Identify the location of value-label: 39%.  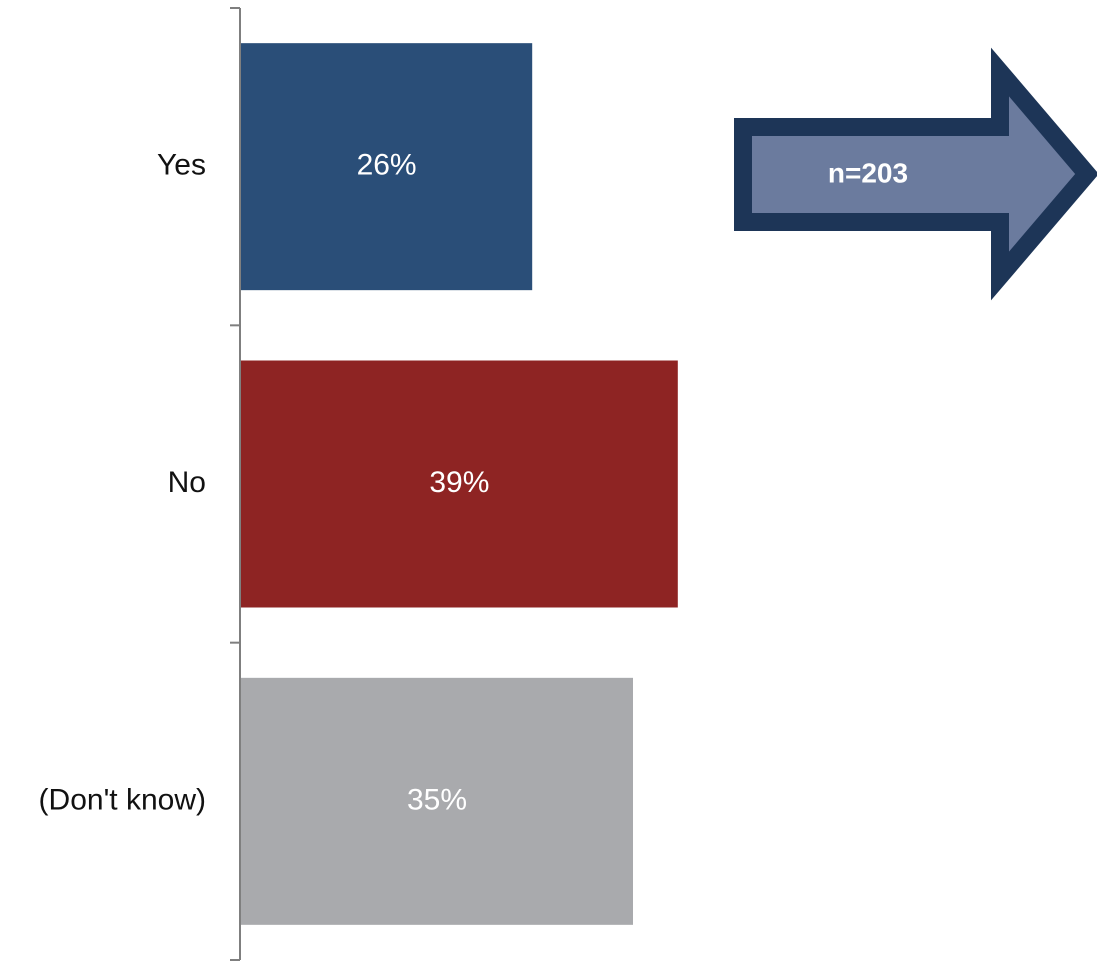
(459, 482).